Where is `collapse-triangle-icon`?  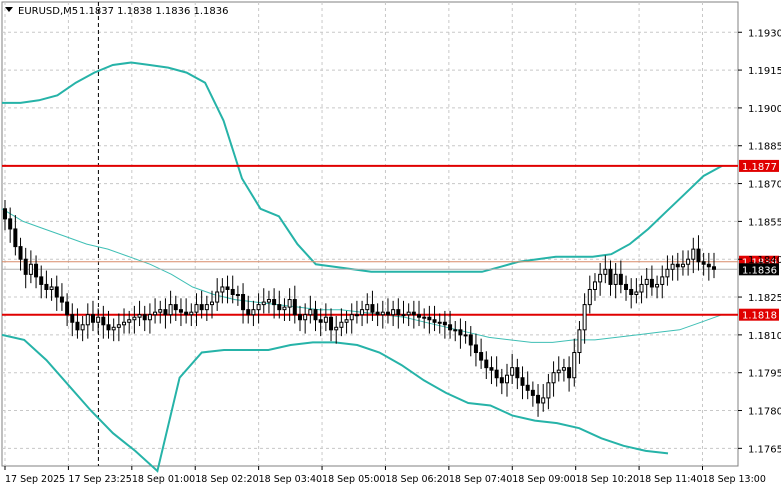 collapse-triangle-icon is located at coordinates (9, 9).